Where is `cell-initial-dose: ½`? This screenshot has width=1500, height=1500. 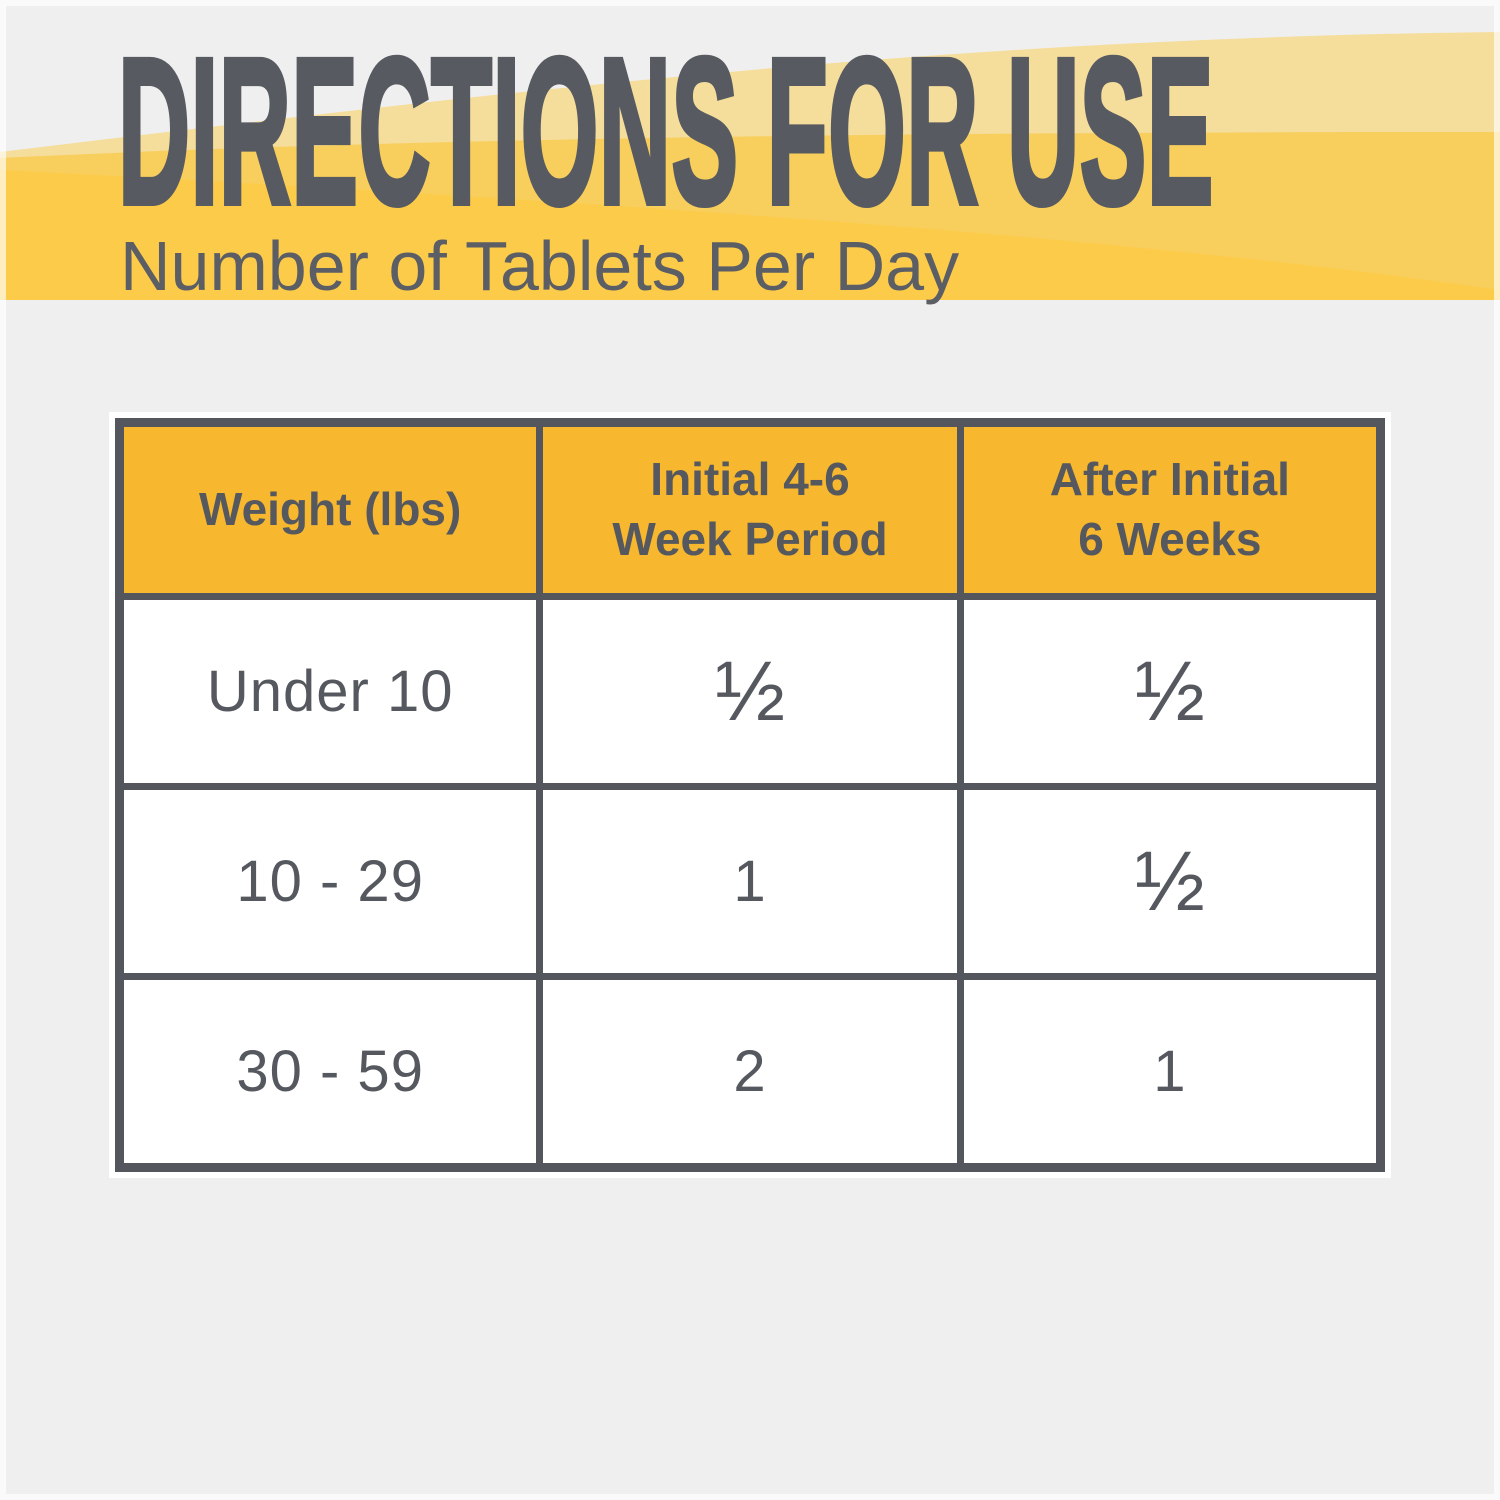
cell-initial-dose: ½ is located at coordinates (750, 691).